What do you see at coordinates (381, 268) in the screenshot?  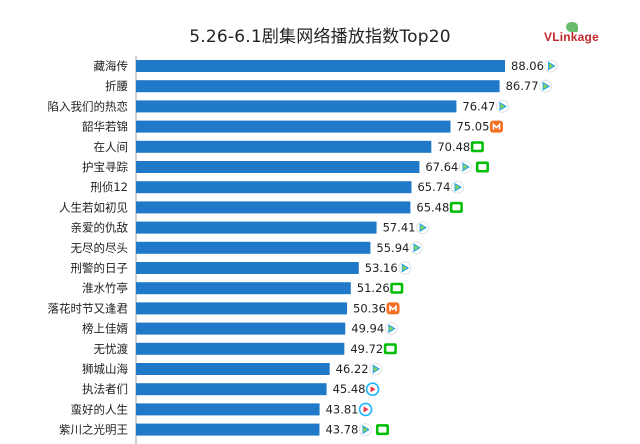 I see `value-label: 53.16` at bounding box center [381, 268].